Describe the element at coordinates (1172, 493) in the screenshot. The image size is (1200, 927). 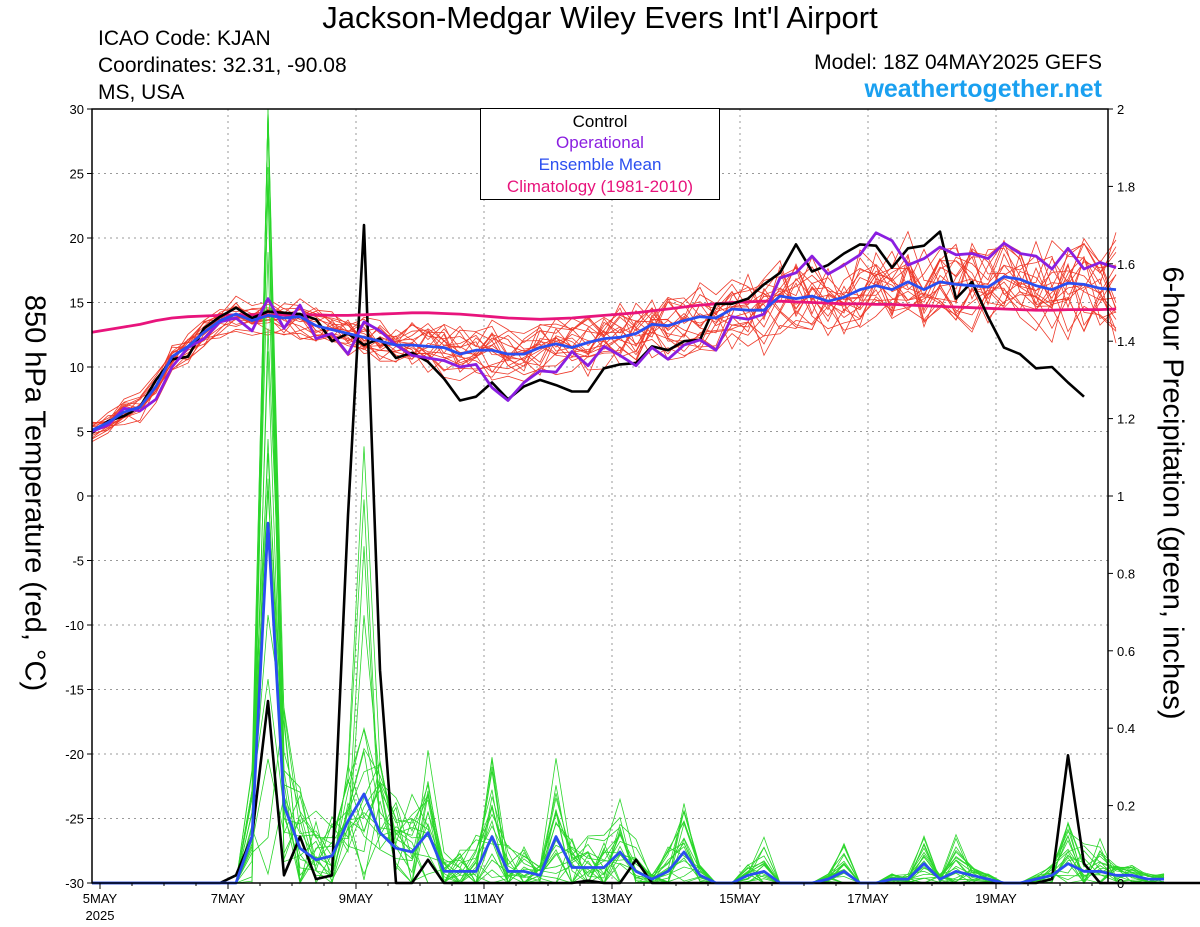
I see `y-axis-right-label: 6-hour Precipitation (green, inches)` at that location.